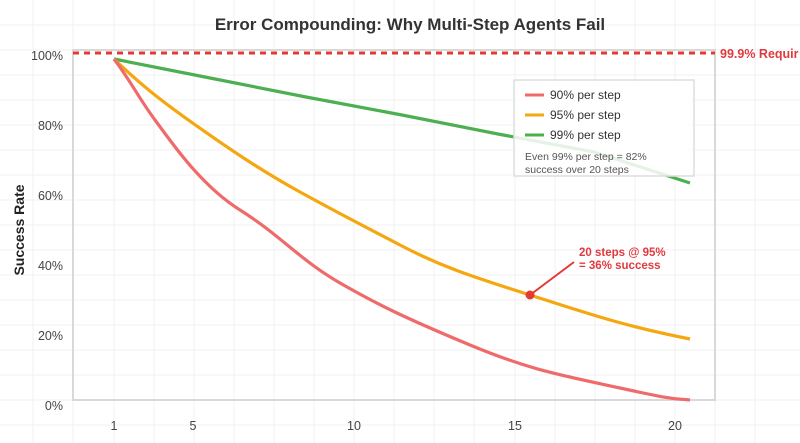  I want to click on legend-label-90: 90% per step, so click(585, 95).